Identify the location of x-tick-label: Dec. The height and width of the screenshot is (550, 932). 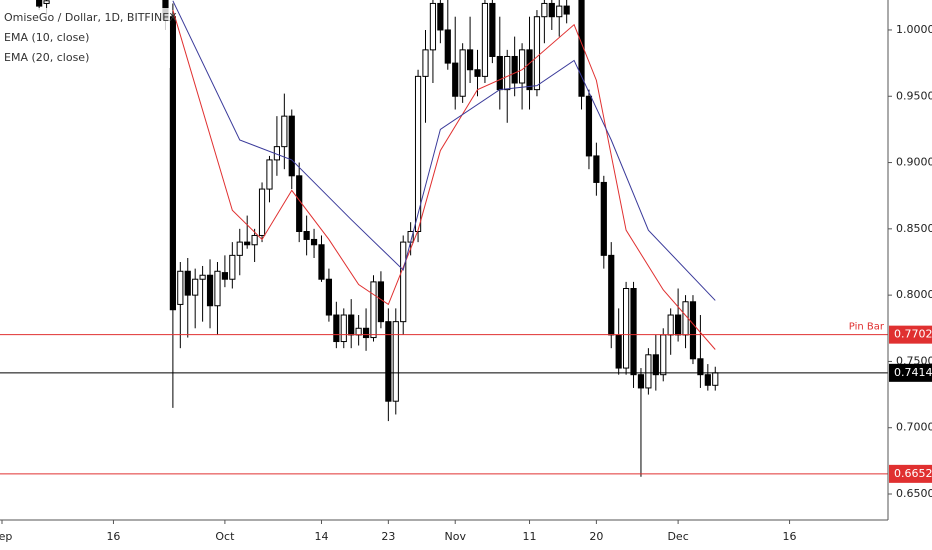
(677, 536).